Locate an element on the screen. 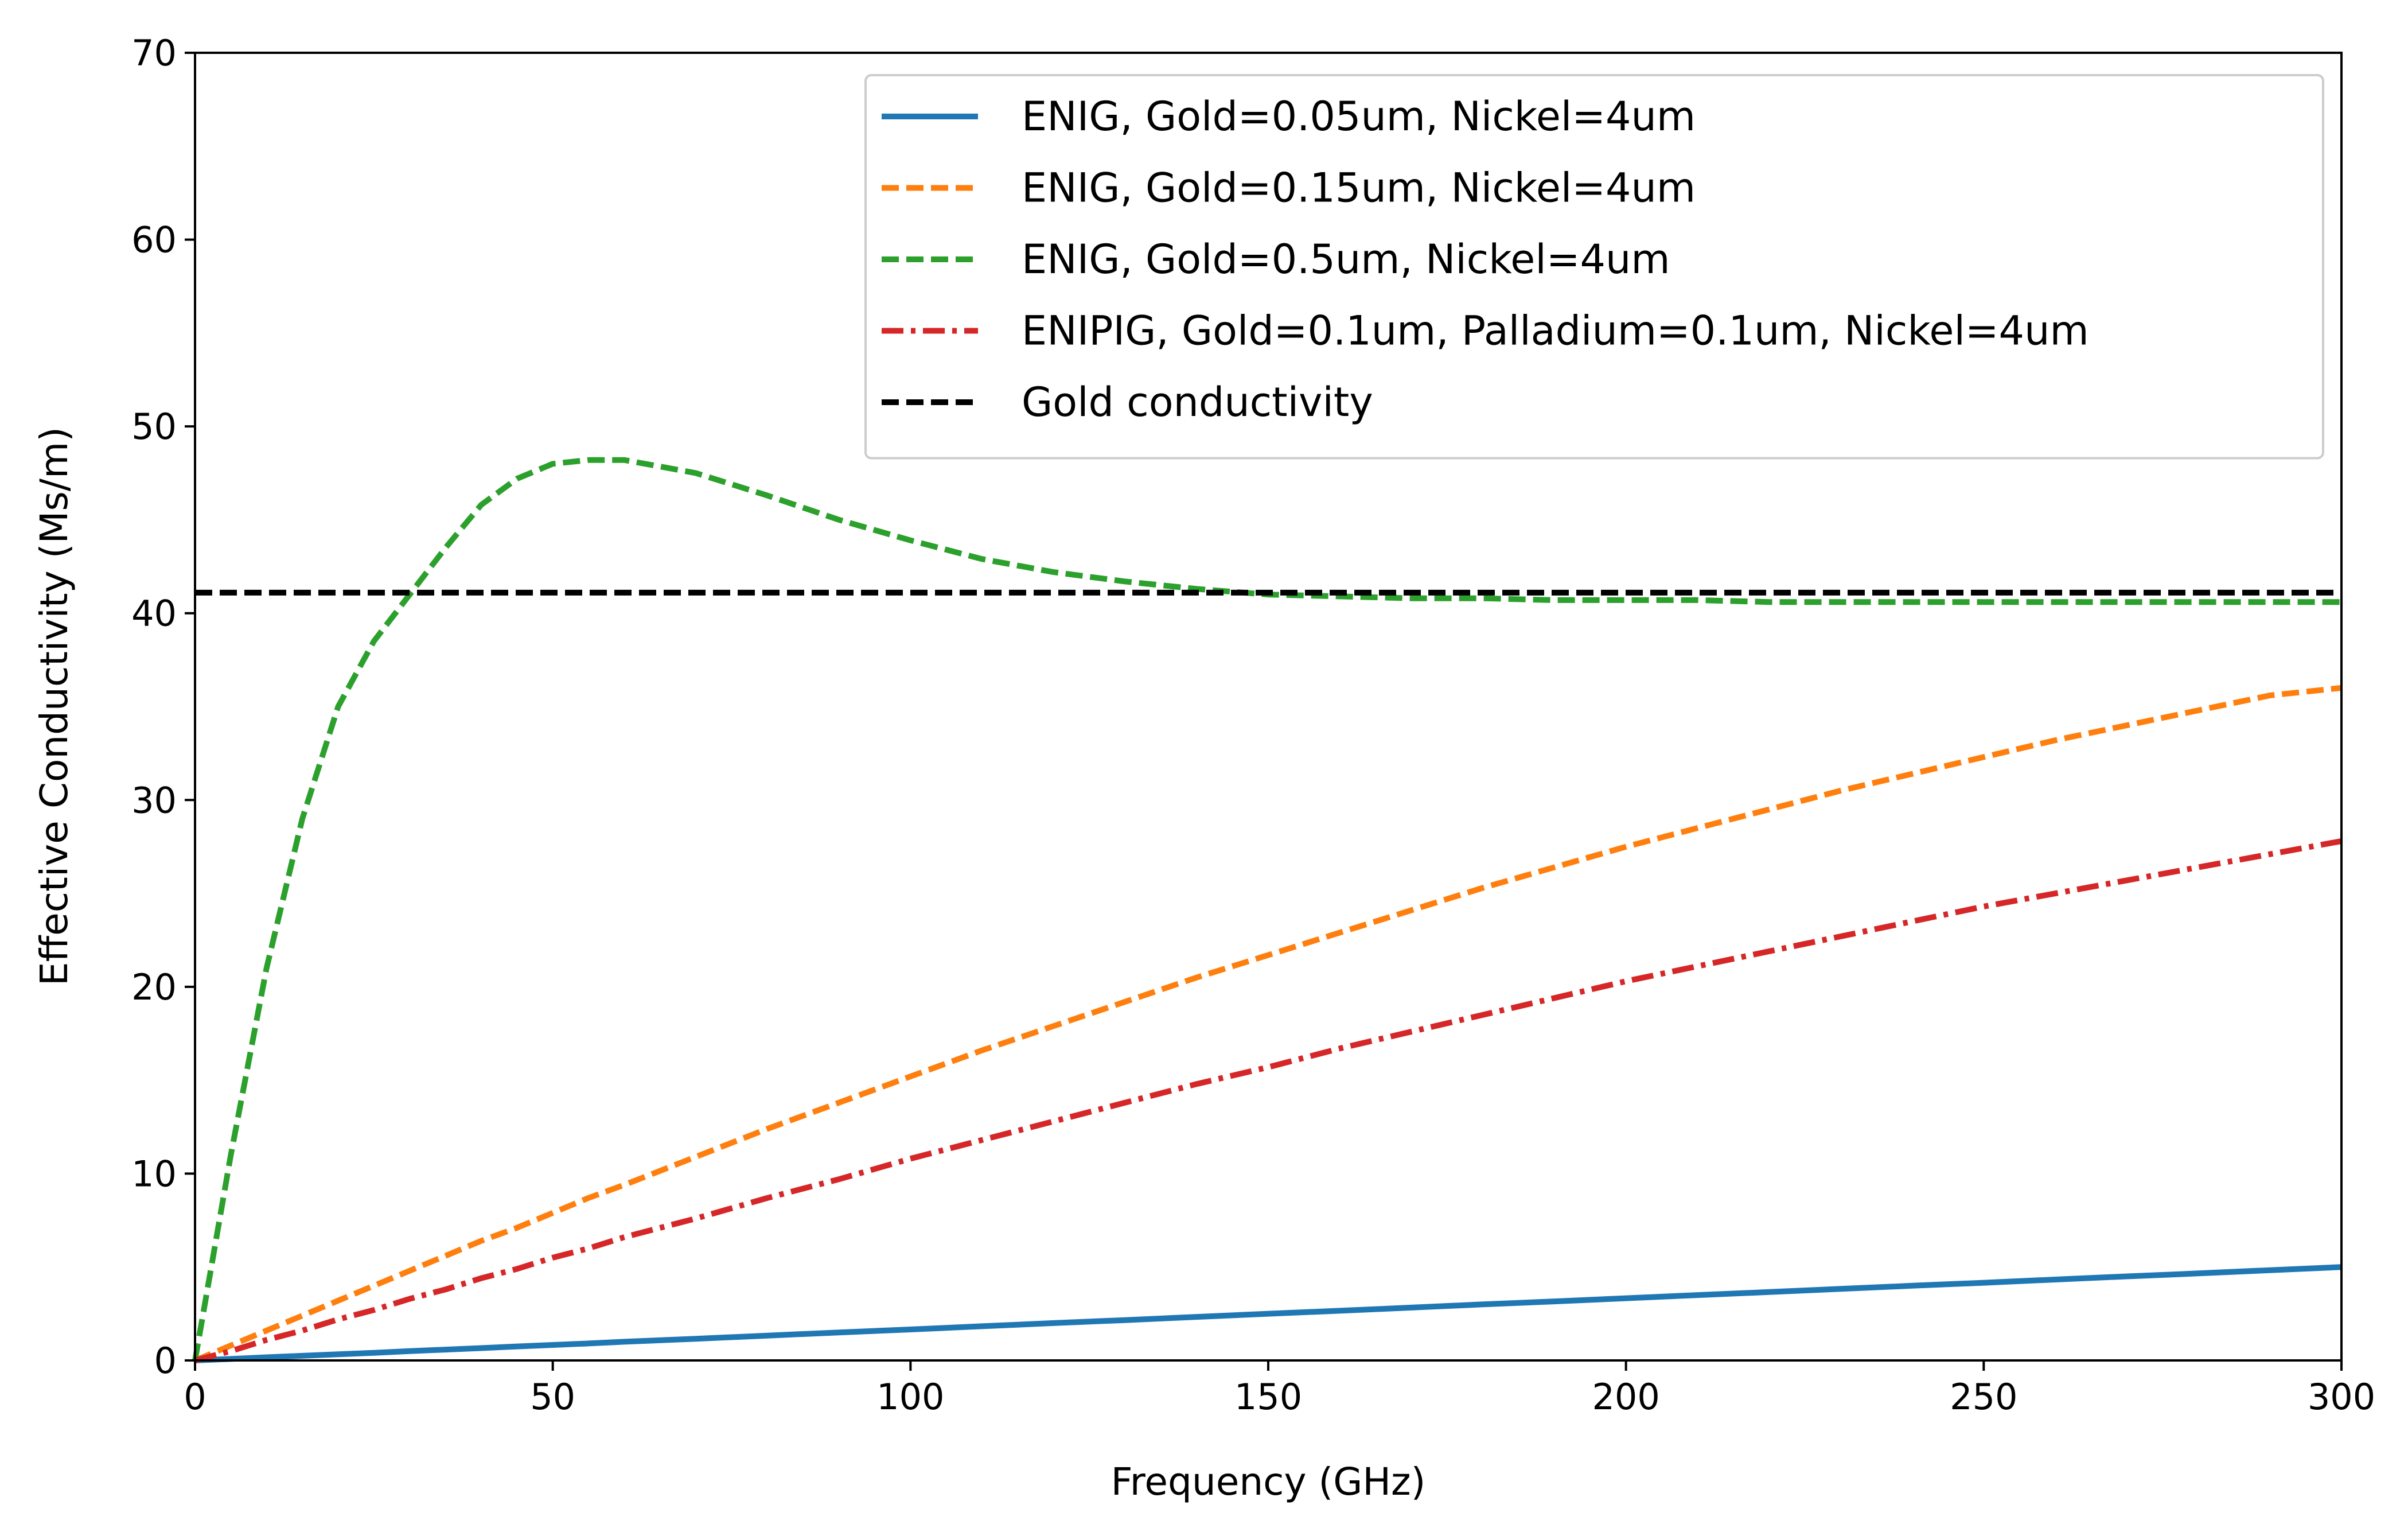 The height and width of the screenshot is (1532, 2408). x-tick-label: 300 is located at coordinates (2341, 1397).